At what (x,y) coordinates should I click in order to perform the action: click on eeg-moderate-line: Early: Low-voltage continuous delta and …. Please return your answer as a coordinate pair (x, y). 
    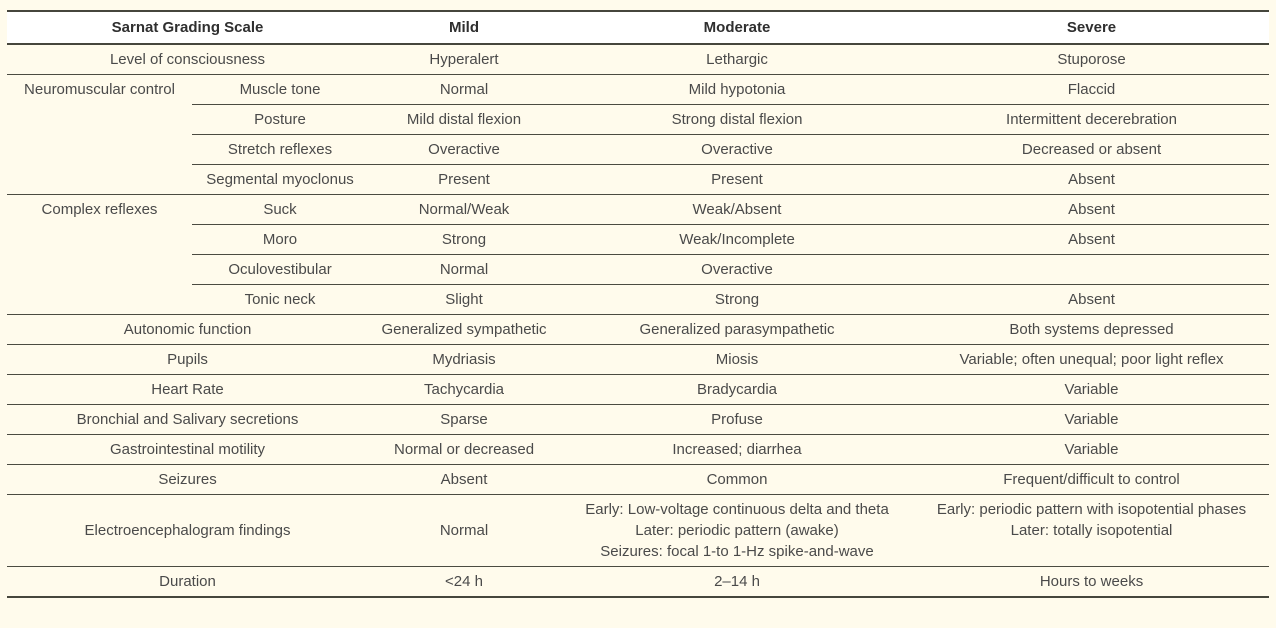
    Looking at the image, I should click on (737, 509).